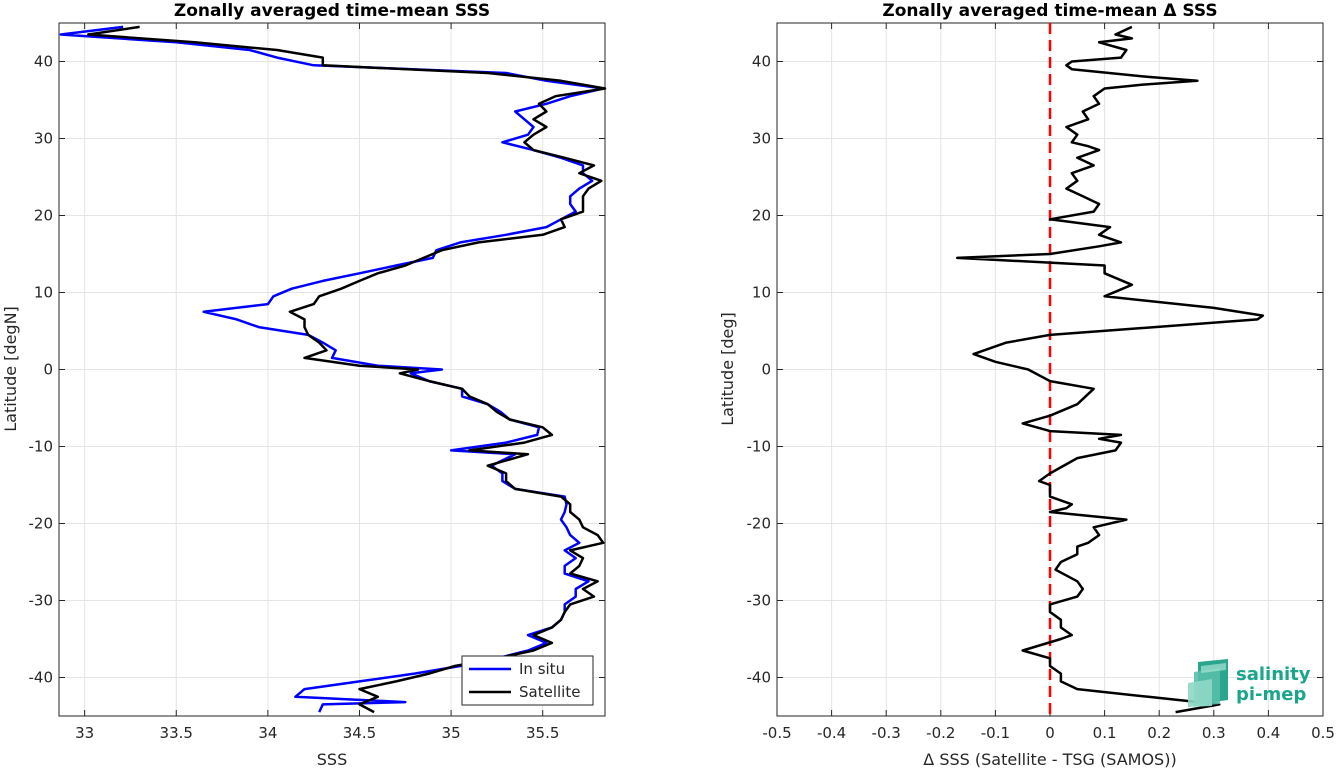 This screenshot has height=769, width=1336. I want to click on x-tick-label: 0.4, so click(1268, 733).